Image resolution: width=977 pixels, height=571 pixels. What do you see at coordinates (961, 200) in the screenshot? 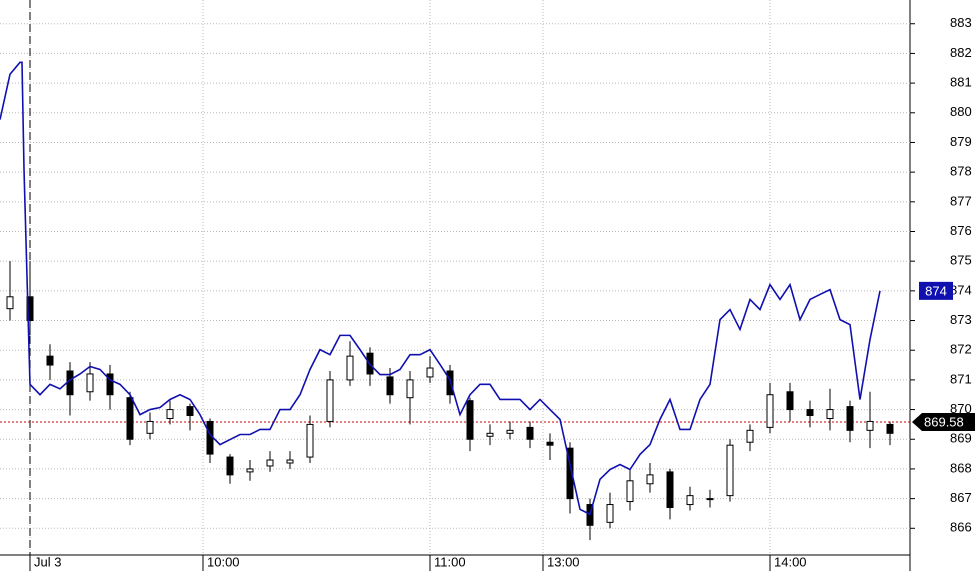
I see `y-tick-label: 877` at bounding box center [961, 200].